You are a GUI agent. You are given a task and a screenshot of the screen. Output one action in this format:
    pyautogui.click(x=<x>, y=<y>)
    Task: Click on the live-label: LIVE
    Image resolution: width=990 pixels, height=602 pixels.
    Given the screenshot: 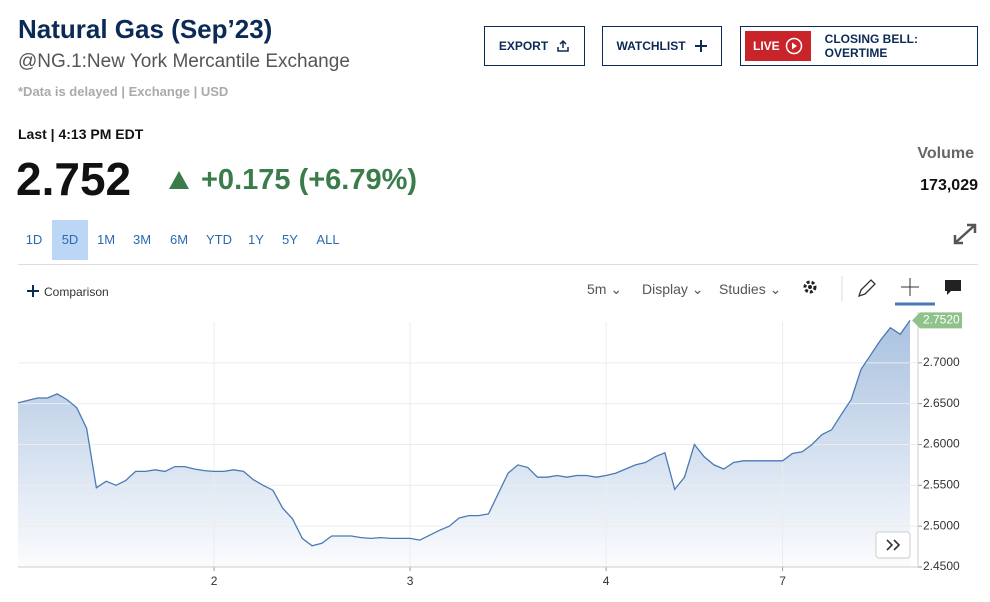 What is the action you would take?
    pyautogui.click(x=766, y=46)
    